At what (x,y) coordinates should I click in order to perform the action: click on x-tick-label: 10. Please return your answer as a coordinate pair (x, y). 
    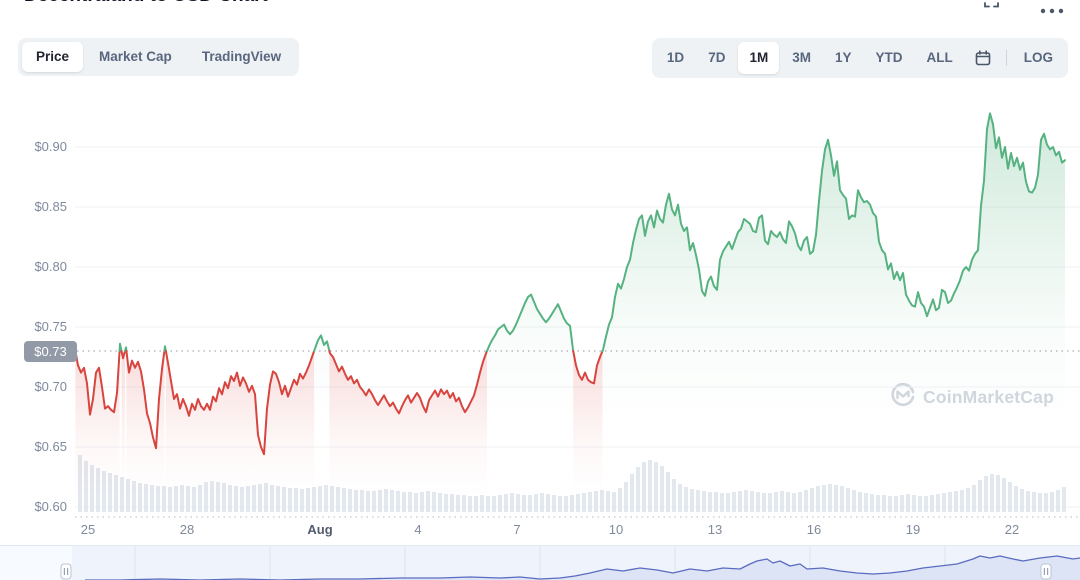
    Looking at the image, I should click on (616, 529).